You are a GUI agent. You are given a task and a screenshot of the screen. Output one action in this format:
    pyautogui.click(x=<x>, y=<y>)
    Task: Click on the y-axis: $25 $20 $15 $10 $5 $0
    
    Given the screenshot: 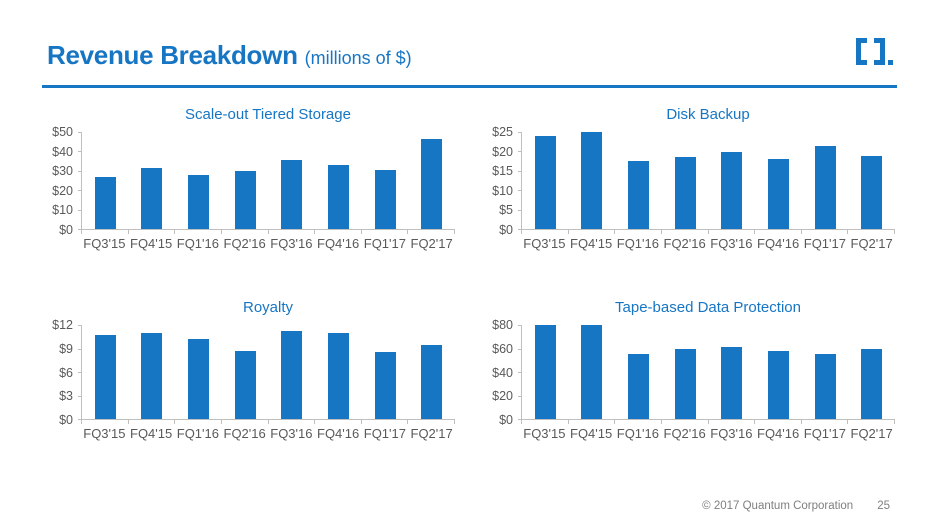 What is the action you would take?
    pyautogui.click(x=503, y=181)
    